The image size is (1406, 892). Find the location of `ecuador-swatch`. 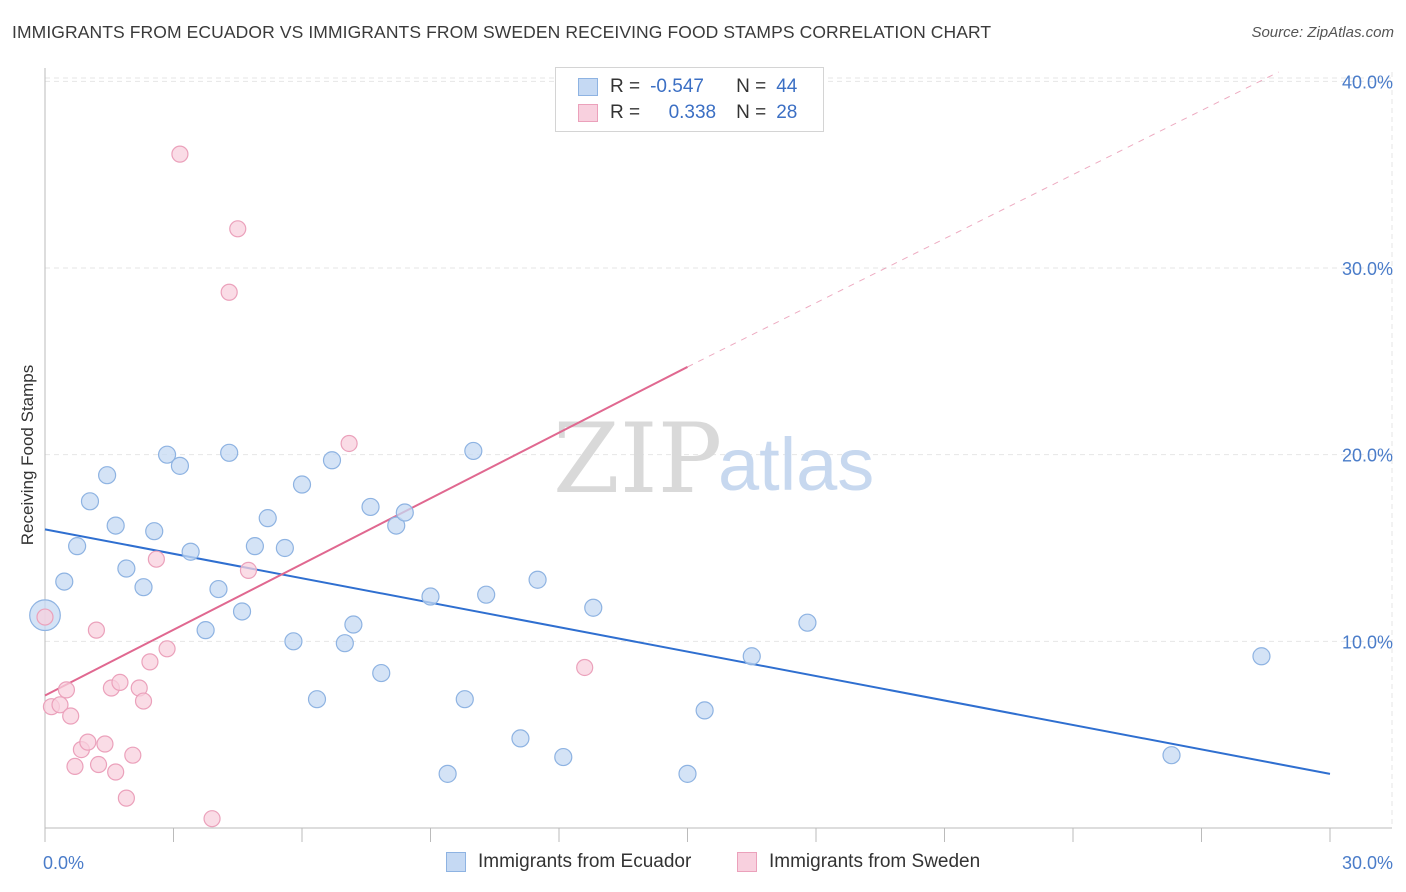

ecuador-swatch is located at coordinates (588, 87).